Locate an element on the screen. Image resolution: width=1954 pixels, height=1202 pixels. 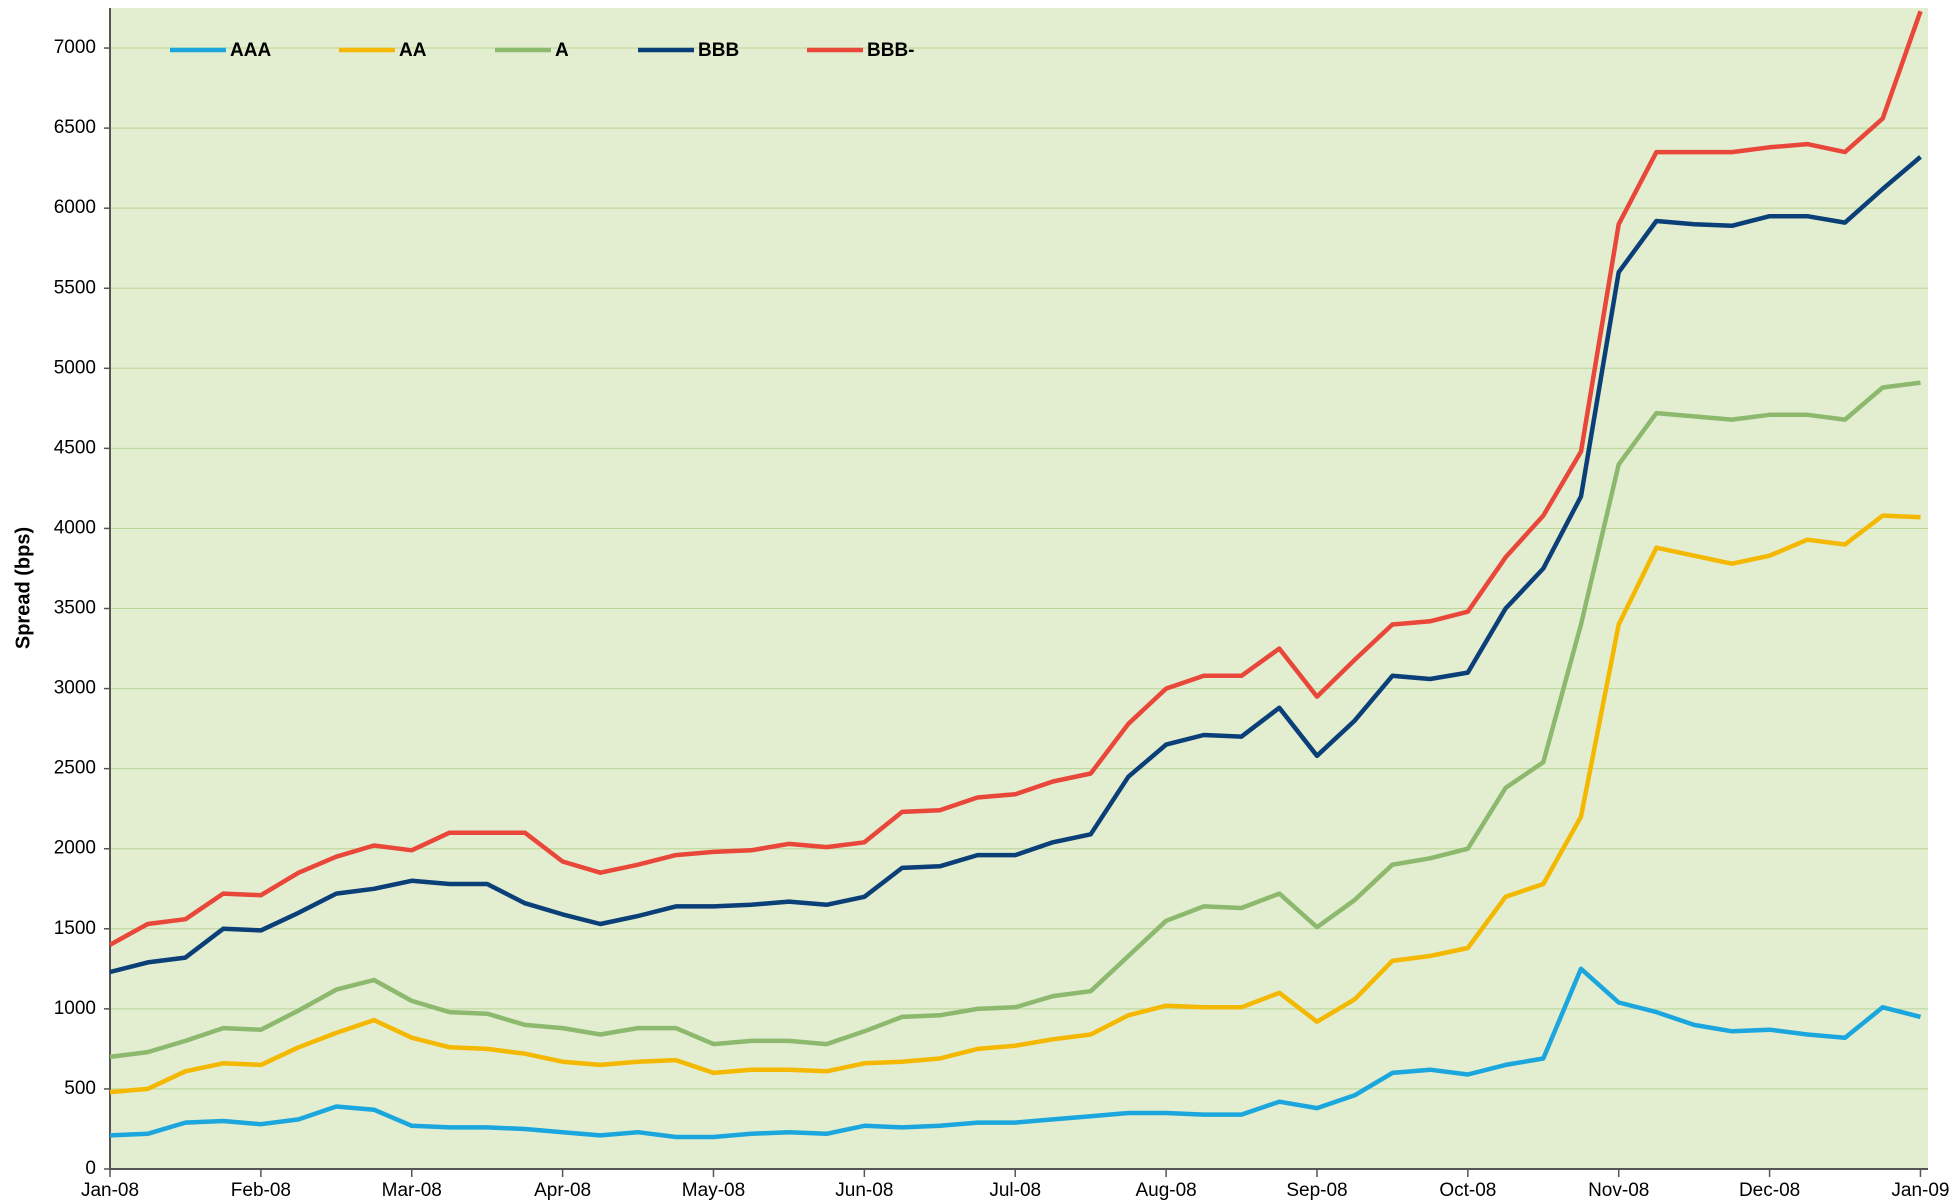
y-tick-label: 2000 is located at coordinates (75, 848).